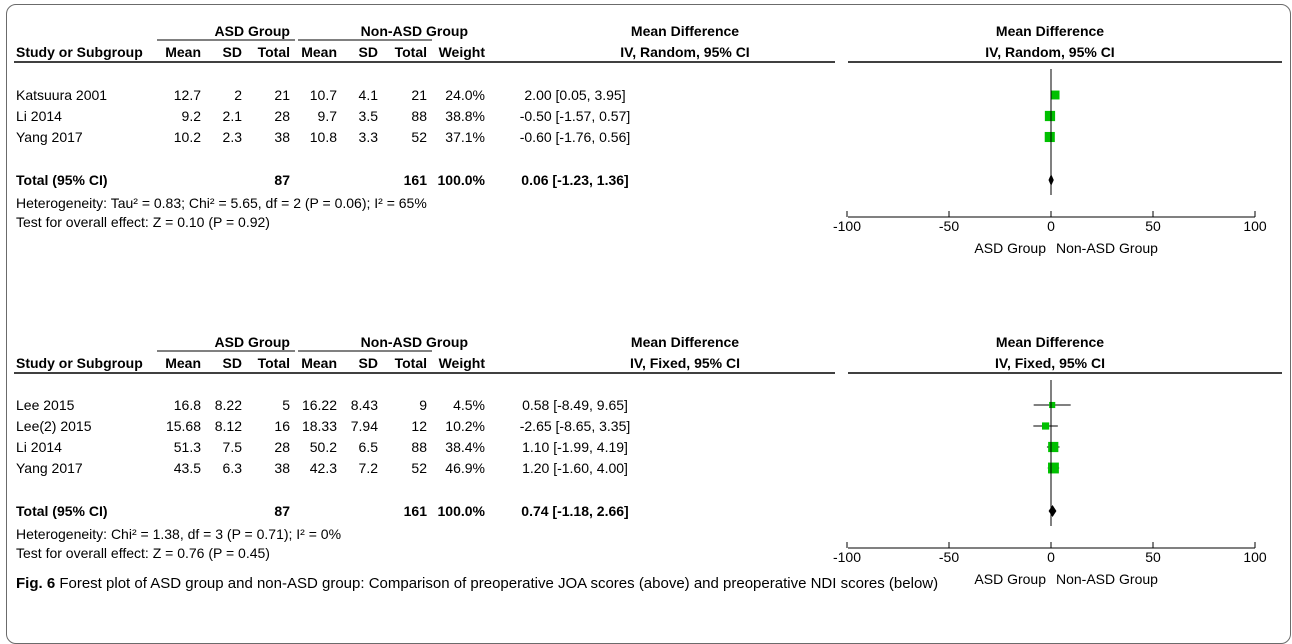 The width and height of the screenshot is (1292, 644). Describe the element at coordinates (419, 95) in the screenshot. I see `control-total: 21` at that location.